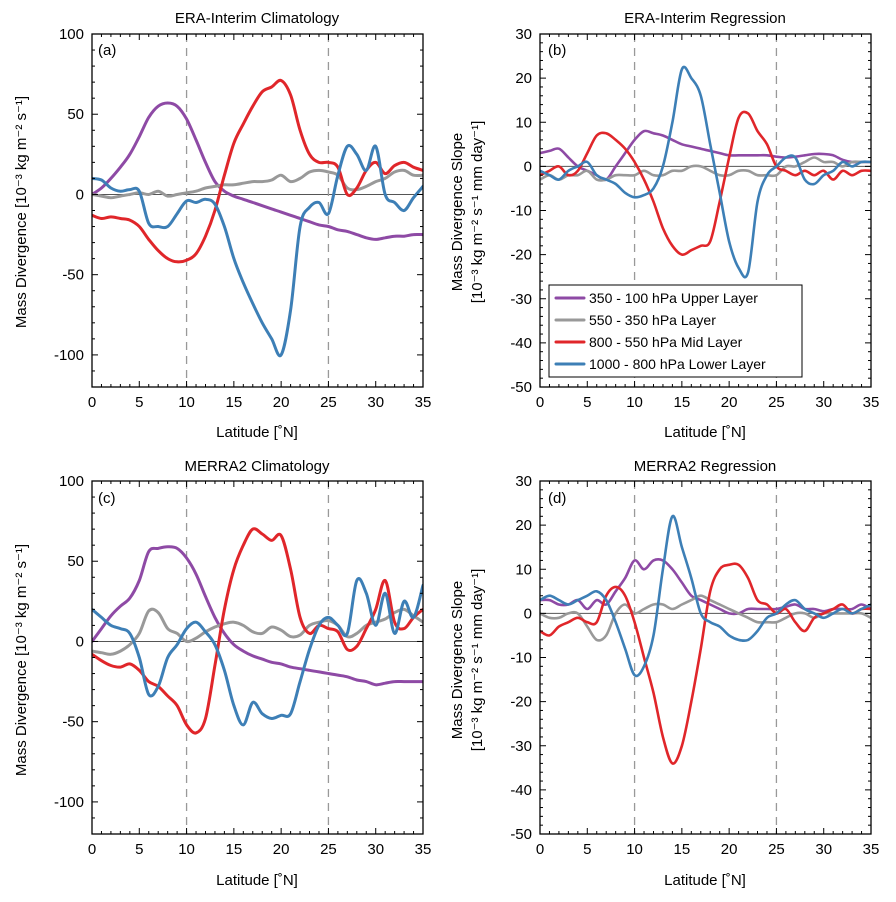 The image size is (896, 902). Describe the element at coordinates (705, 18) in the screenshot. I see `panel-title: ERA-Interim Regression` at that location.